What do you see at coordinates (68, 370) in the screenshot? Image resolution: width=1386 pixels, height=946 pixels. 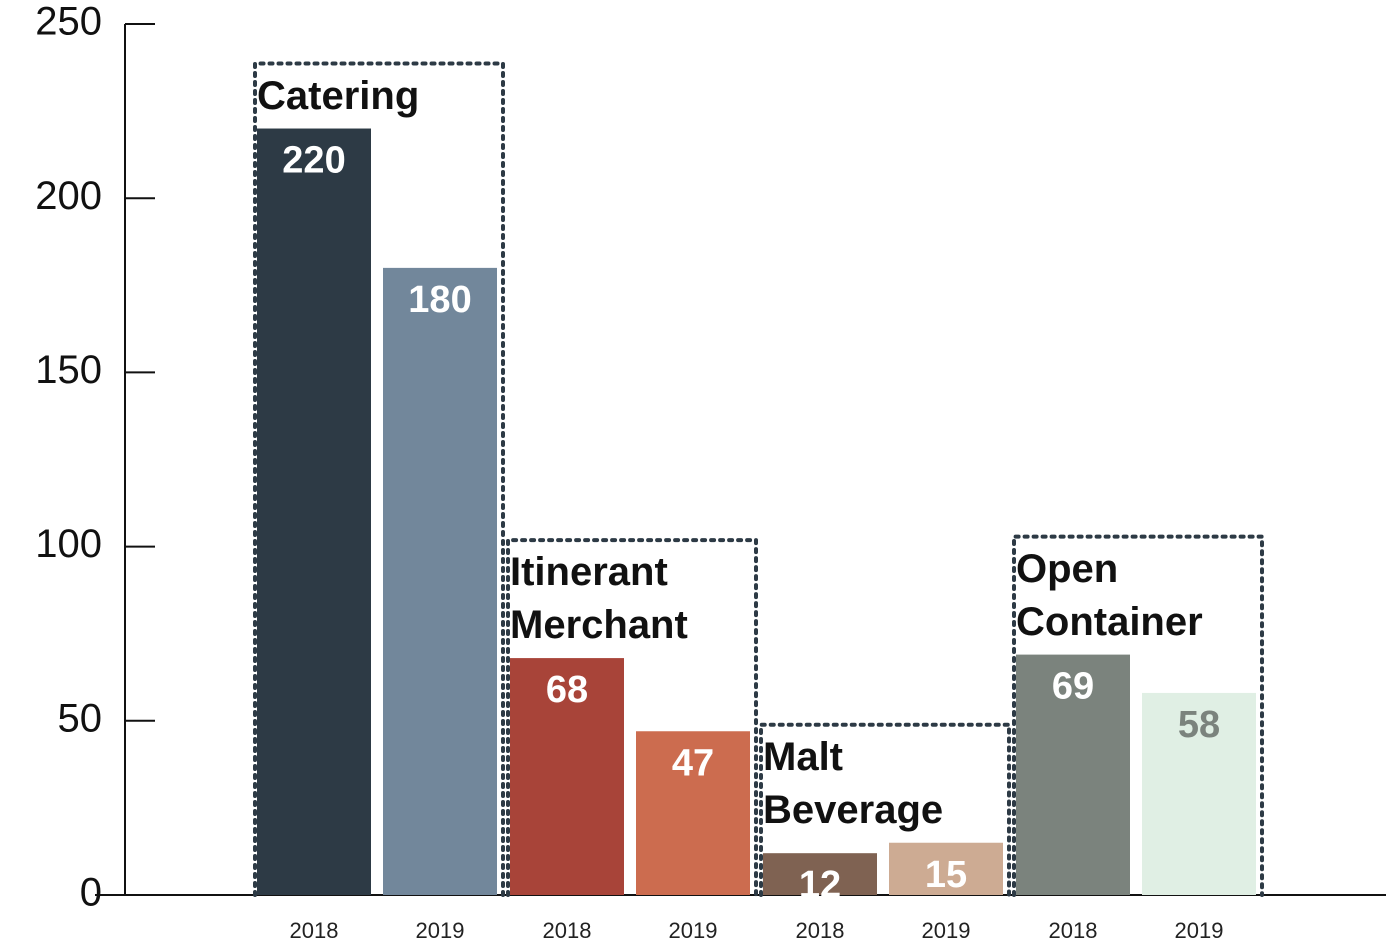 I see `y-tick-label: 150` at bounding box center [68, 370].